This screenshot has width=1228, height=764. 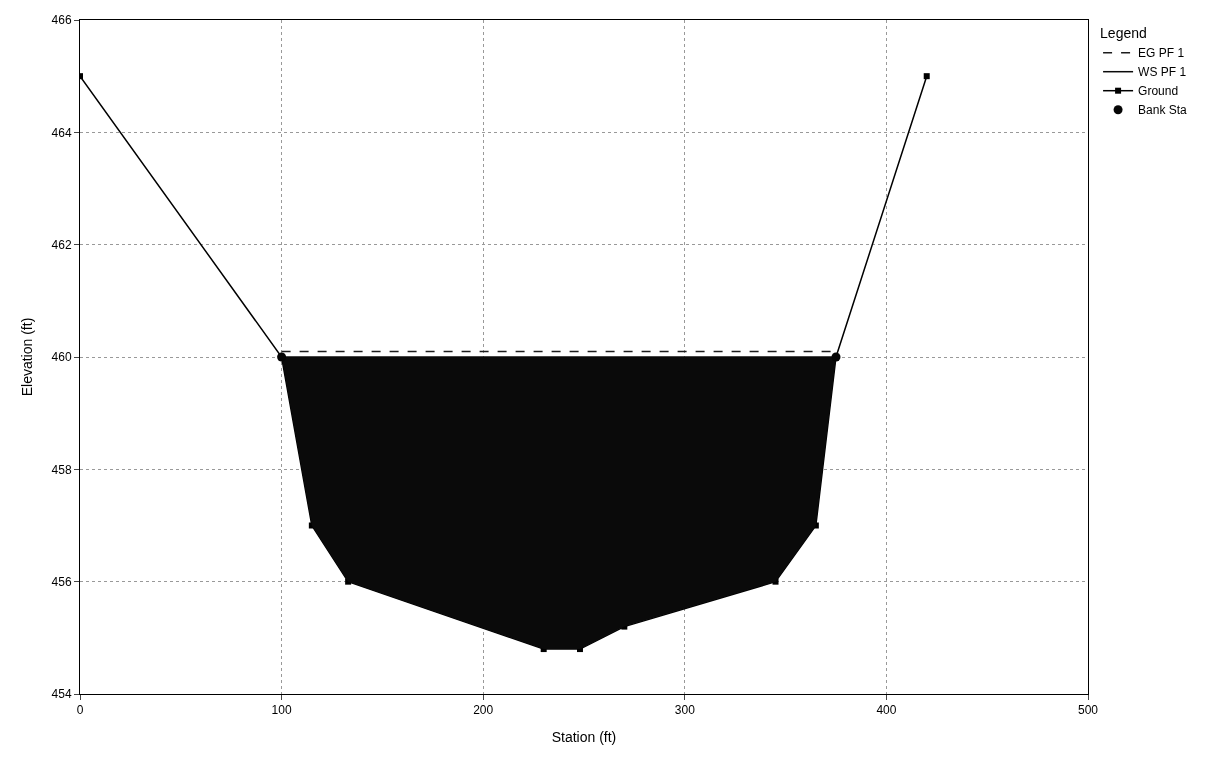 I want to click on y-tick-label: 466, so click(x=61, y=20).